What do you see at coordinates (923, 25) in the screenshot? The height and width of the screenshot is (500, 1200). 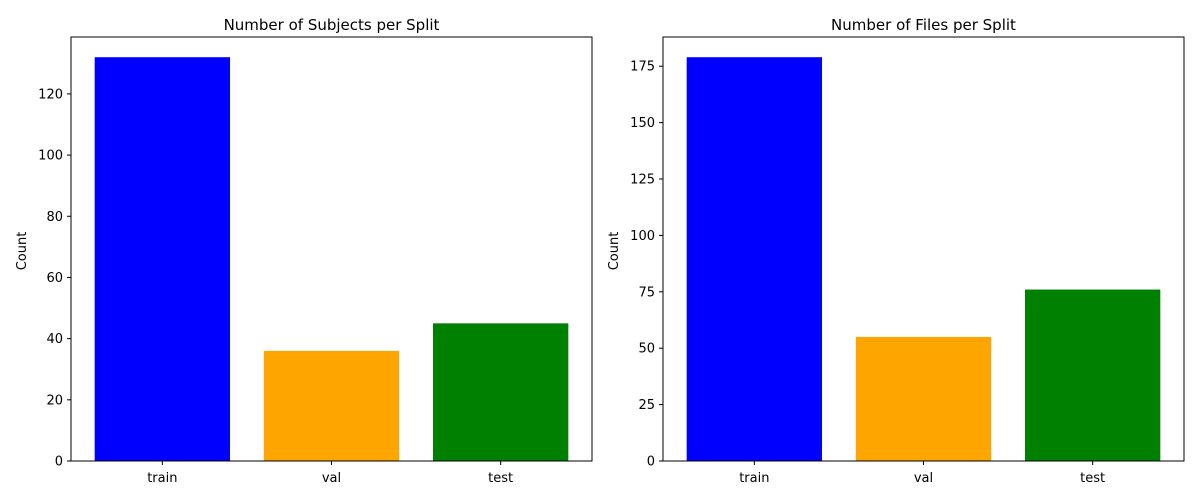 I see `chart-title: Number of Files per Split` at bounding box center [923, 25].